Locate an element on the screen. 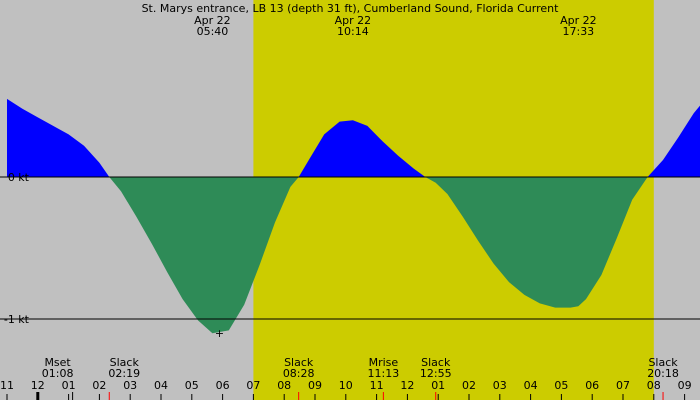 This screenshot has width=700, height=400. max-marker-symbol: + is located at coordinates (219, 333).